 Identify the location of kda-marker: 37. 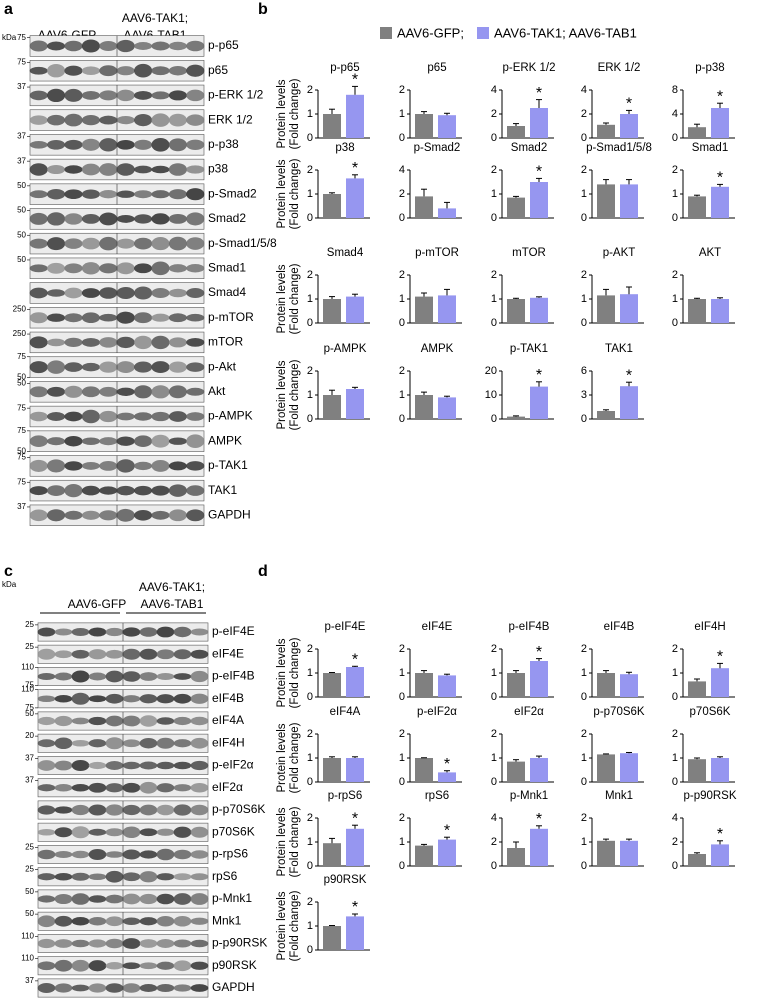
(21, 86).